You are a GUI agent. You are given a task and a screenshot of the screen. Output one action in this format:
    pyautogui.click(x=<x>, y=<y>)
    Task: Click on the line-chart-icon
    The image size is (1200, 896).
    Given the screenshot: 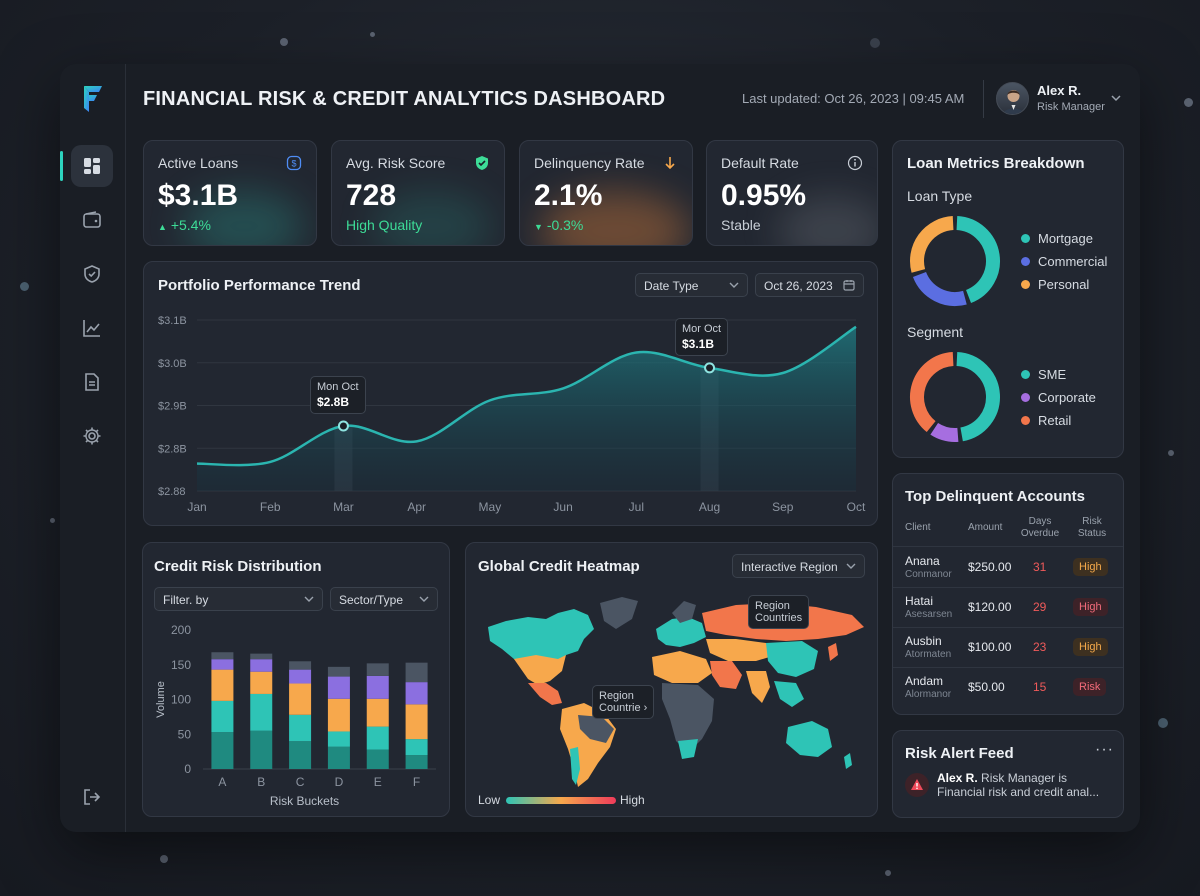 What is the action you would take?
    pyautogui.click(x=91, y=328)
    